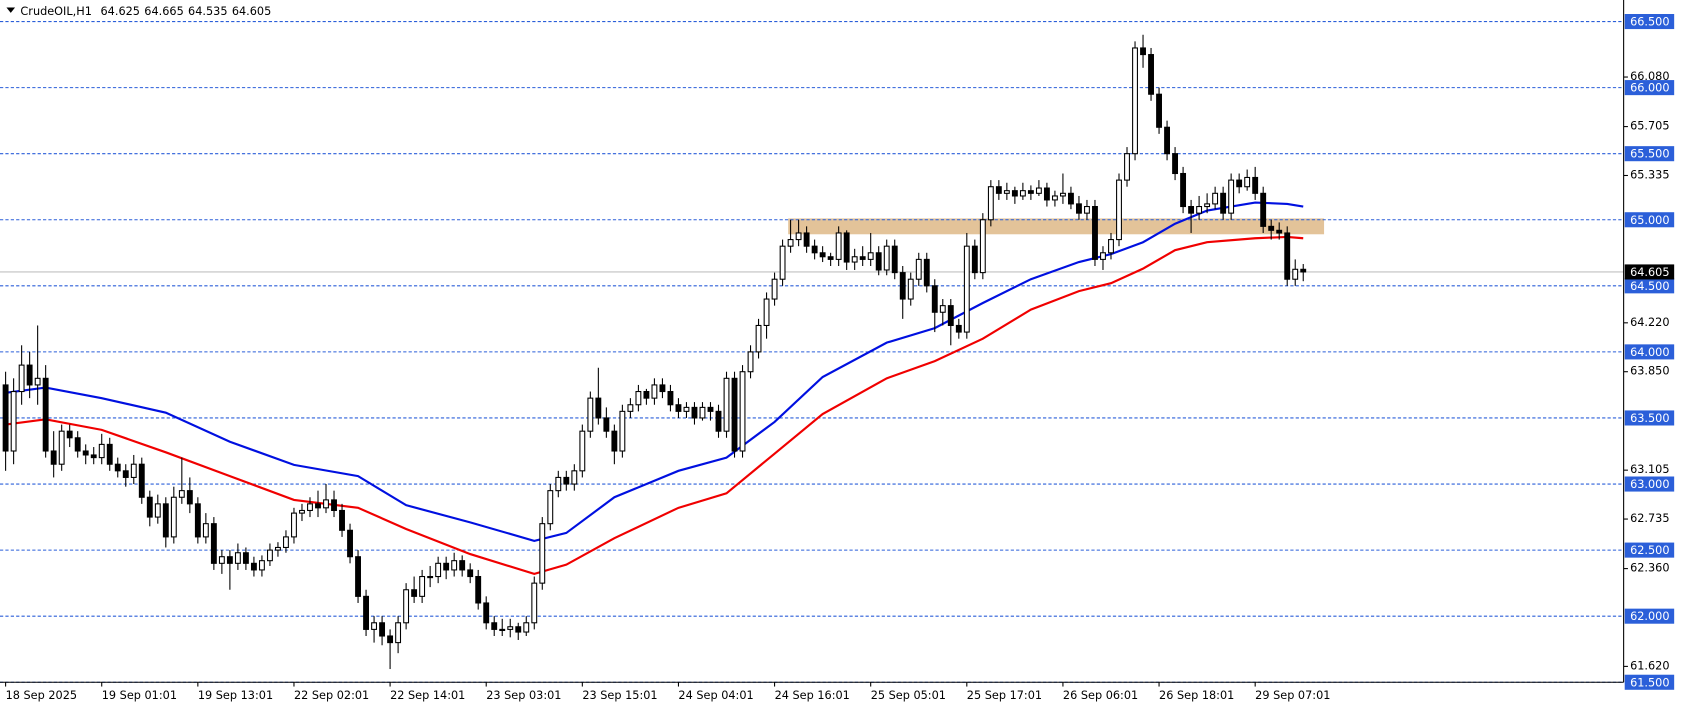 This screenshot has width=1686, height=707. I want to click on y-tick-label: 62.735, so click(1649, 518).